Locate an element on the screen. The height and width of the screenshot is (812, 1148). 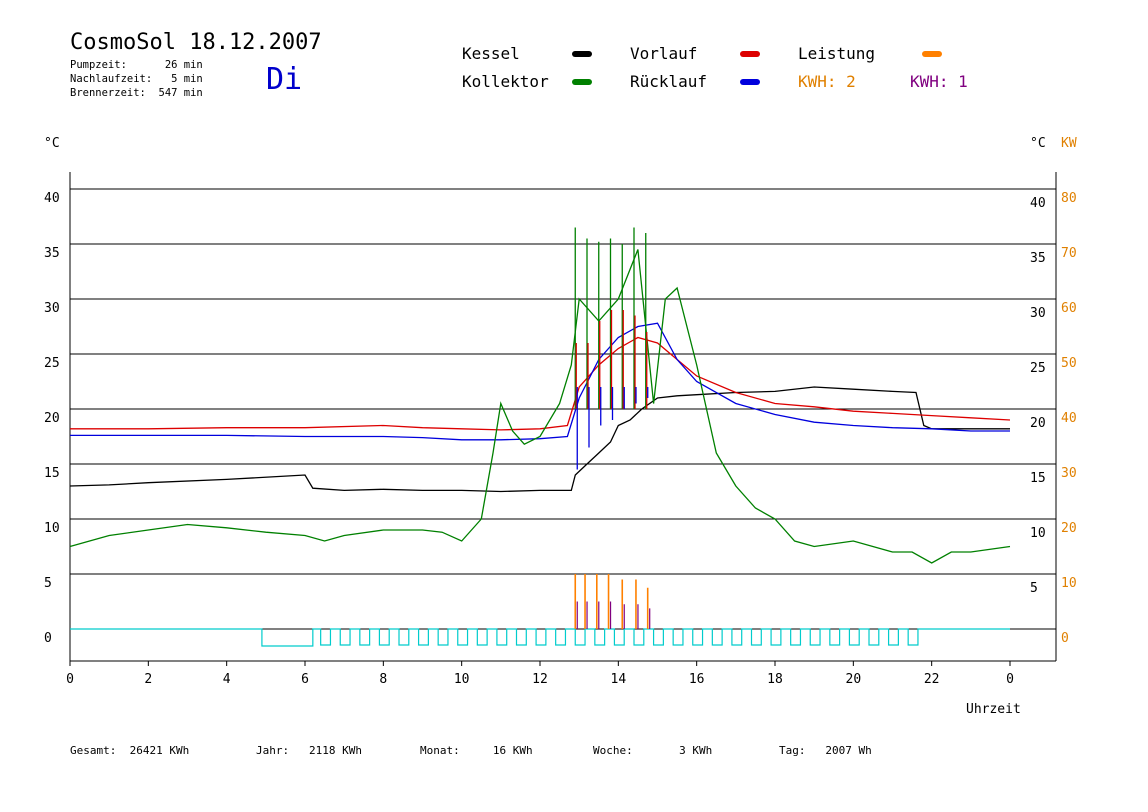
weekday-label: Di is located at coordinates (284, 79).